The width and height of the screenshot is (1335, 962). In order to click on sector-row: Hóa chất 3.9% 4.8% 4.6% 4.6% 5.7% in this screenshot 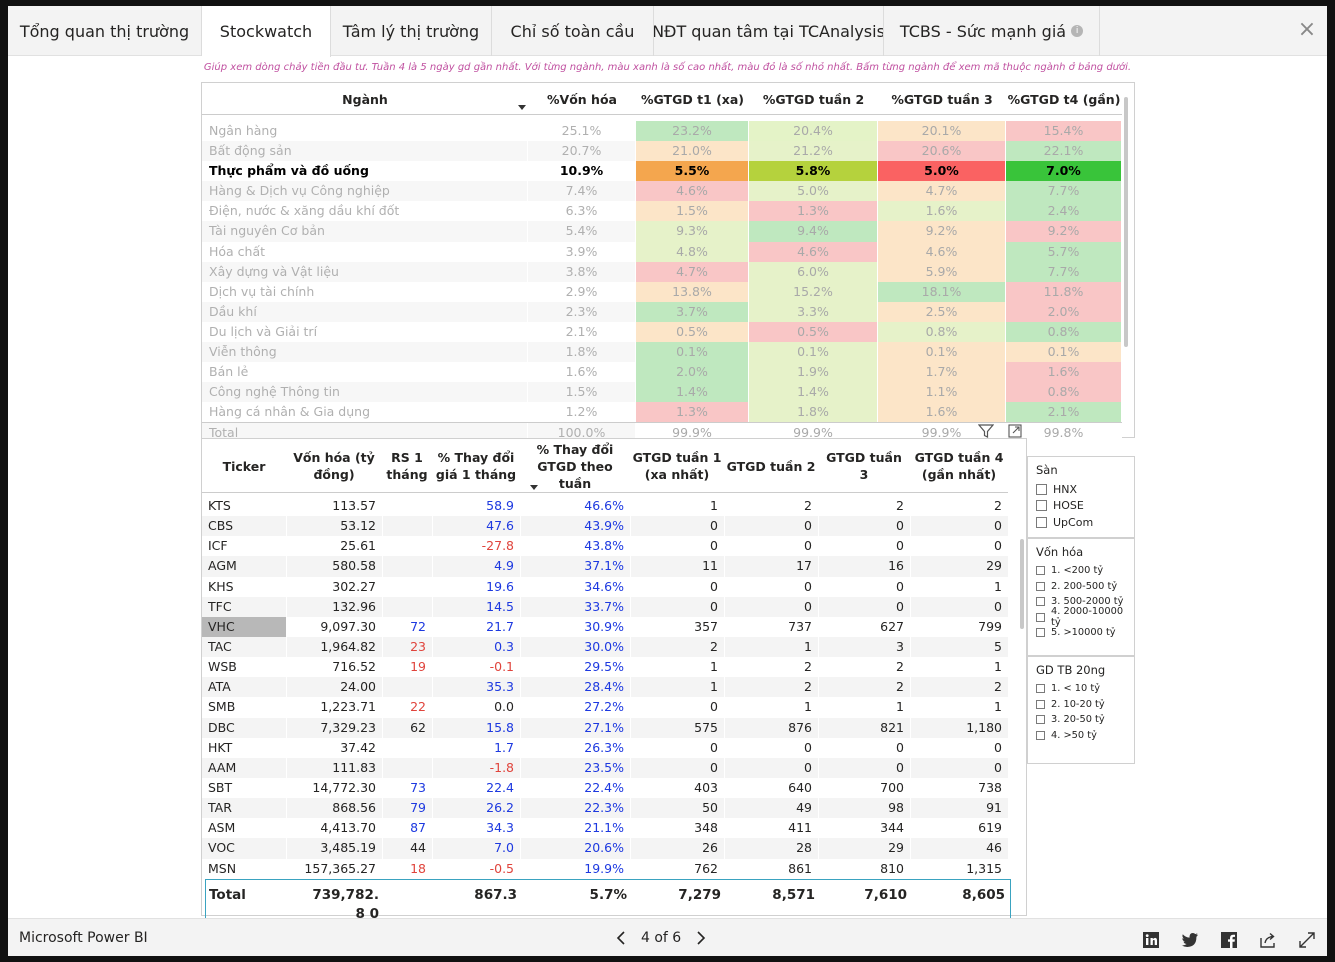, I will do `click(662, 251)`.